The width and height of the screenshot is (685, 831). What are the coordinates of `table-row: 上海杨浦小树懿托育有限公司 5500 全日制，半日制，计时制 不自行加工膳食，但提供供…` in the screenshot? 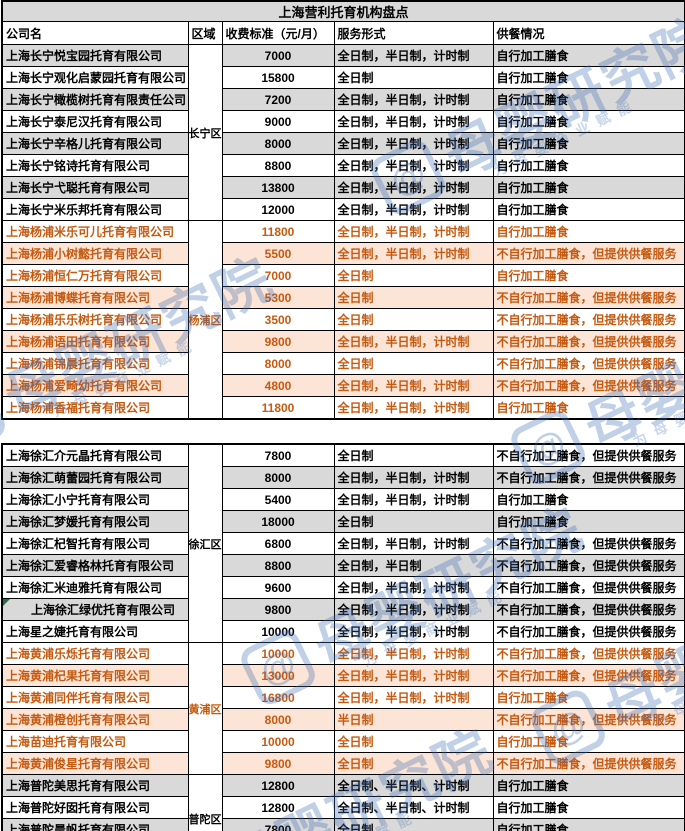 It's located at (343, 253).